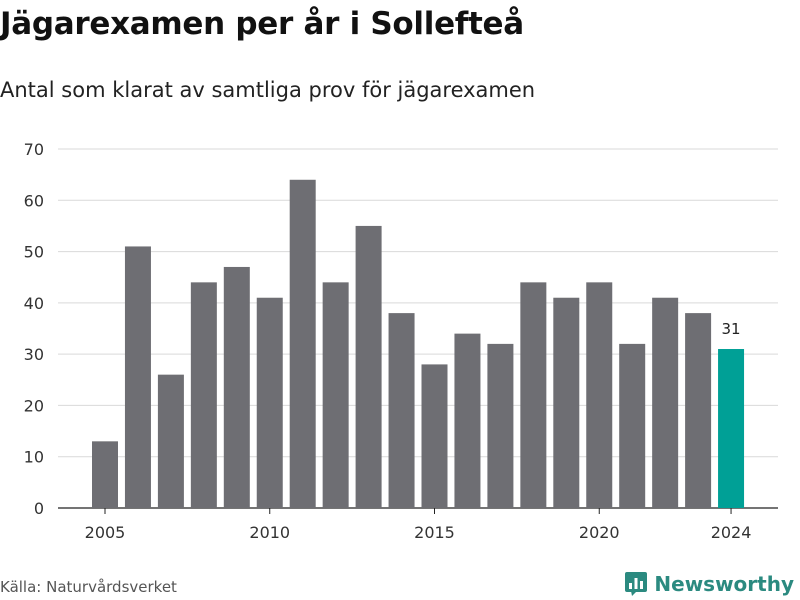 Image resolution: width=800 pixels, height=600 pixels. What do you see at coordinates (599, 395) in the screenshot?
I see `bar-2020` at bounding box center [599, 395].